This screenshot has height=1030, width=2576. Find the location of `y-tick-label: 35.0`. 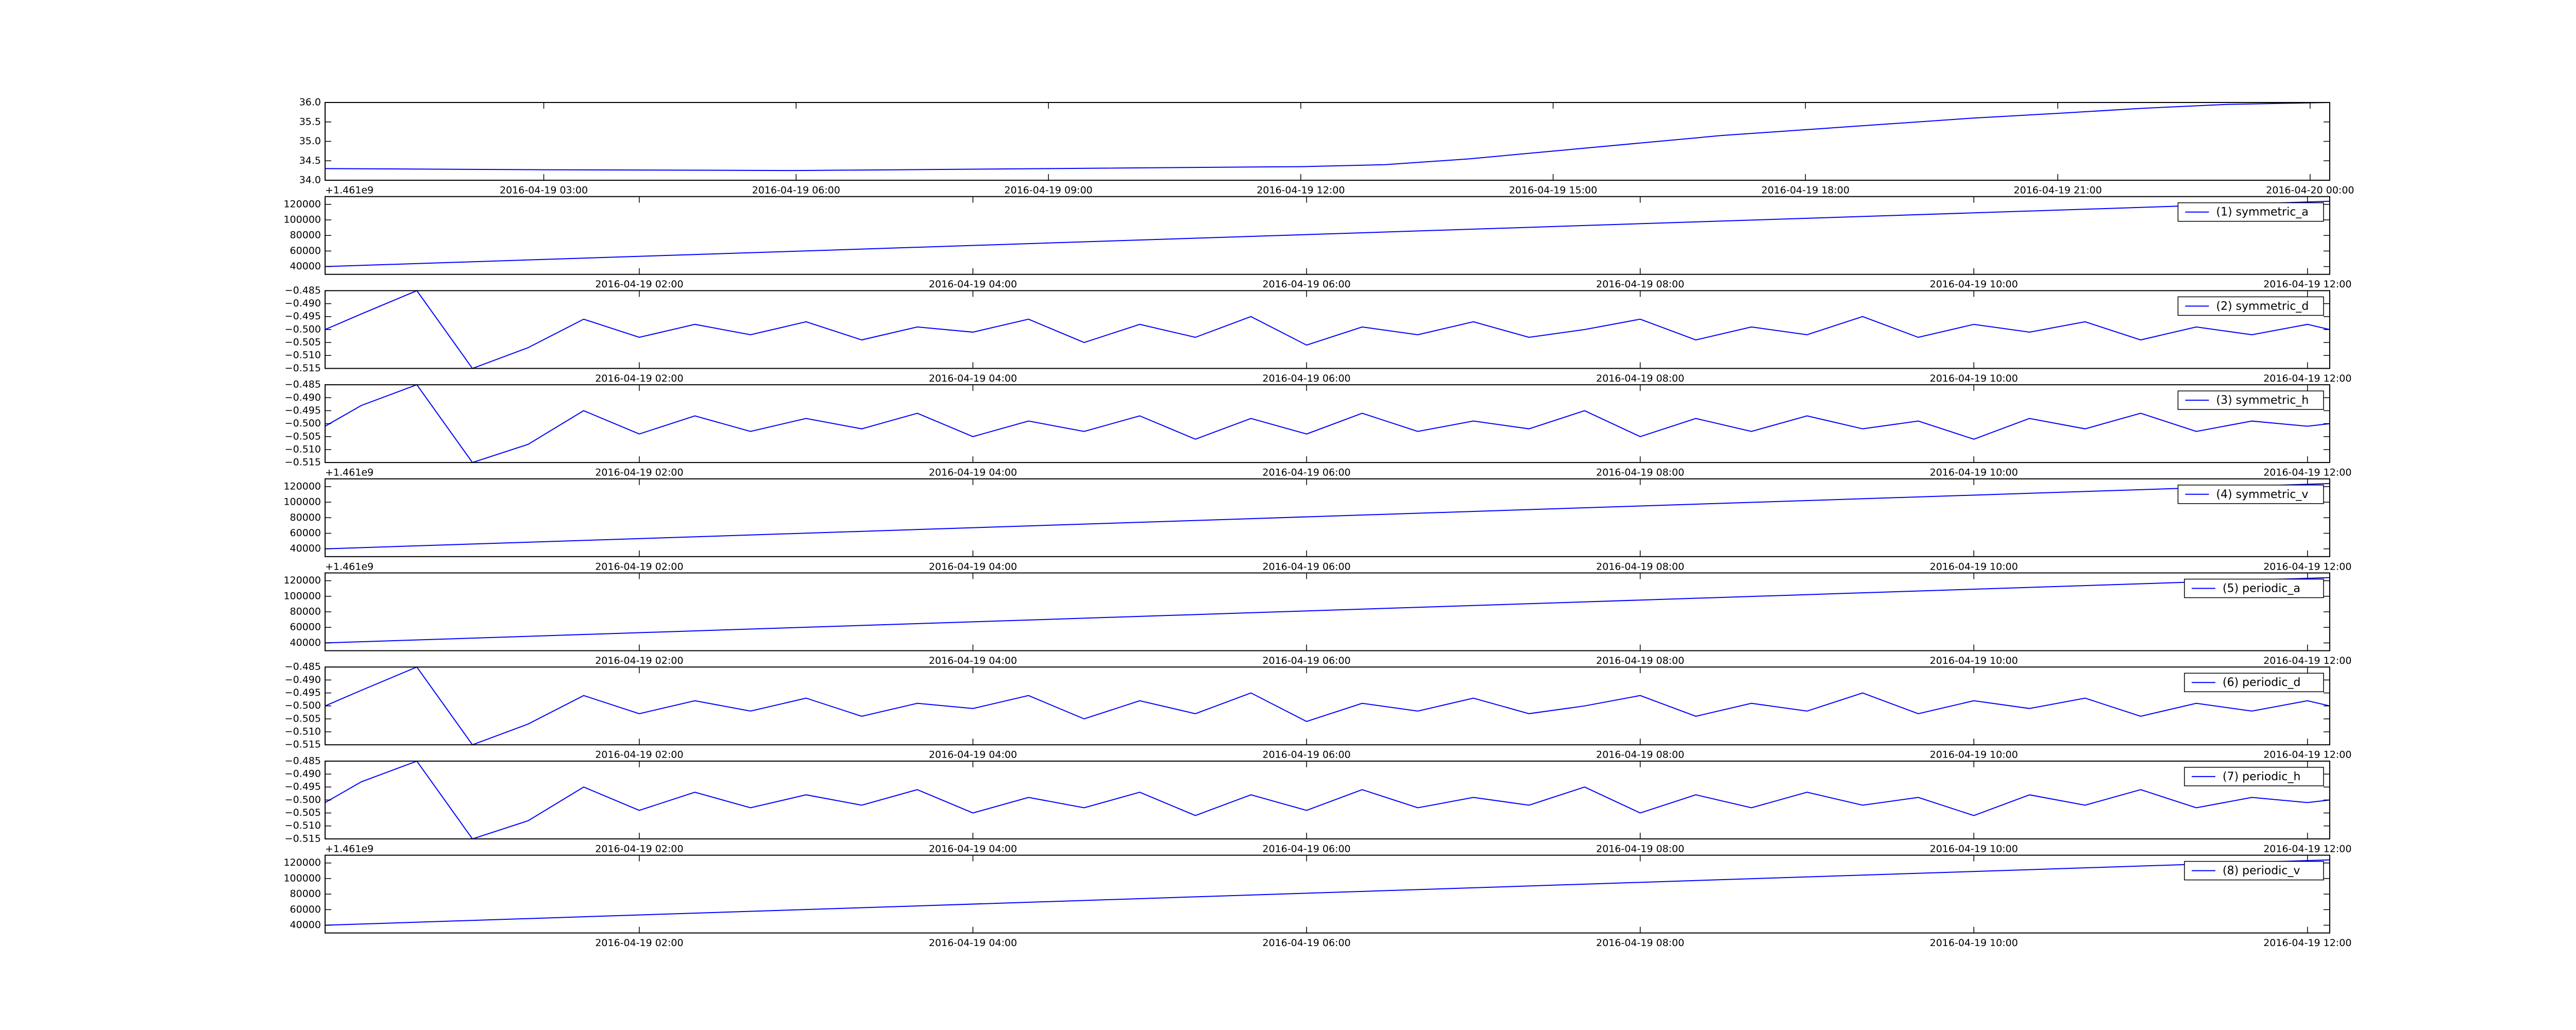

y-tick-label: 35.0 is located at coordinates (310, 141).